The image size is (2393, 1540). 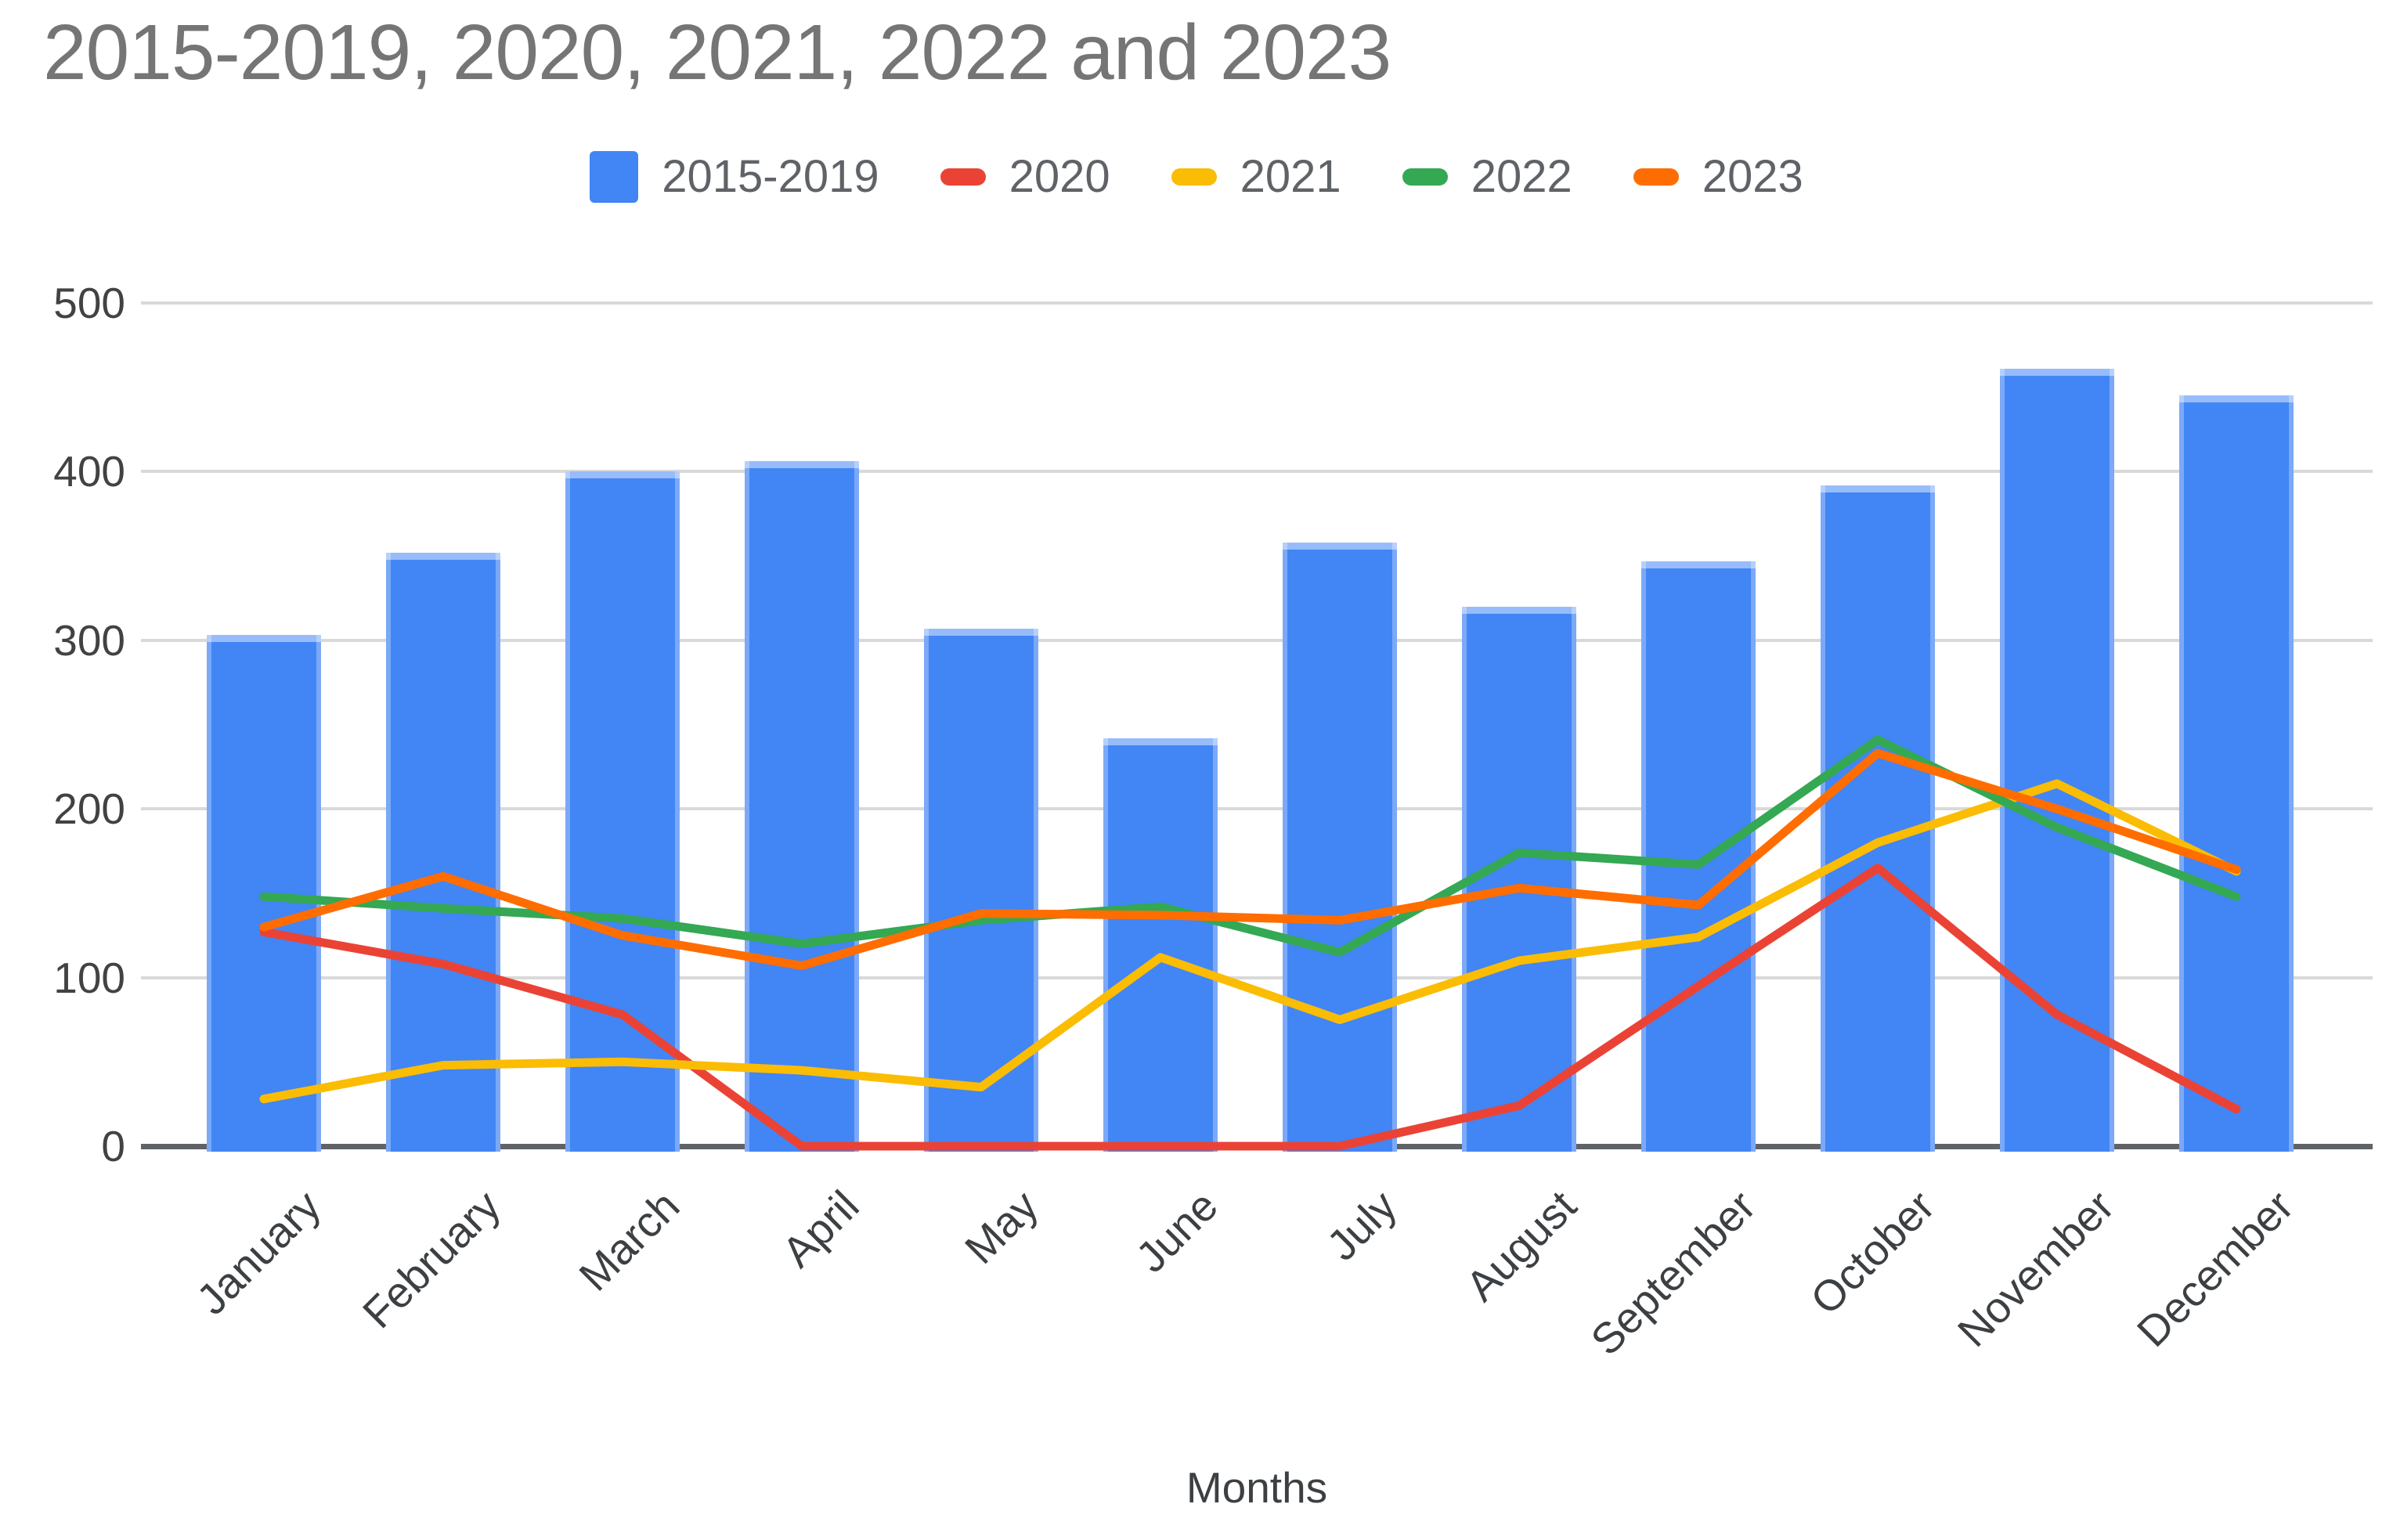 What do you see at coordinates (1699, 857) in the screenshot?
I see `bar-september` at bounding box center [1699, 857].